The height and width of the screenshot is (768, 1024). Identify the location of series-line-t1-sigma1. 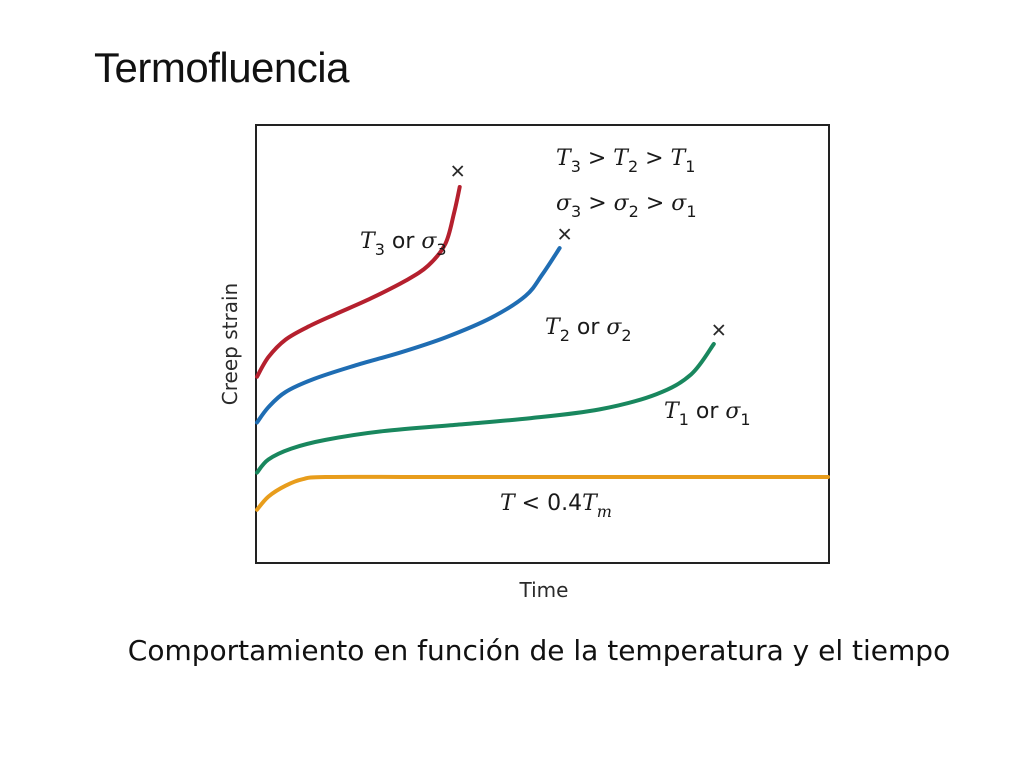
(485, 408).